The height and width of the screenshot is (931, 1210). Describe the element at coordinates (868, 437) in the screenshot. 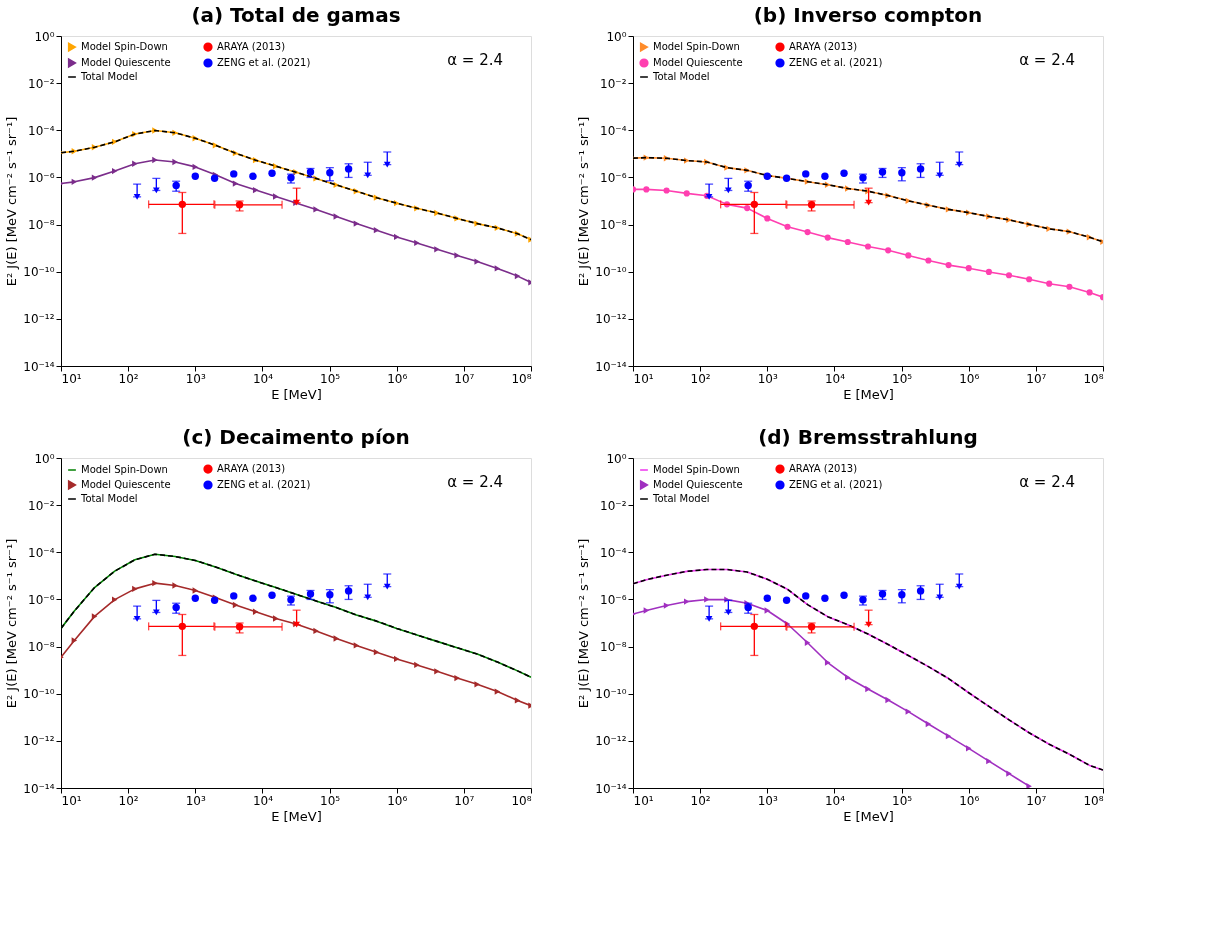

I see `chart-title: (d) Bremsstrahlung` at that location.